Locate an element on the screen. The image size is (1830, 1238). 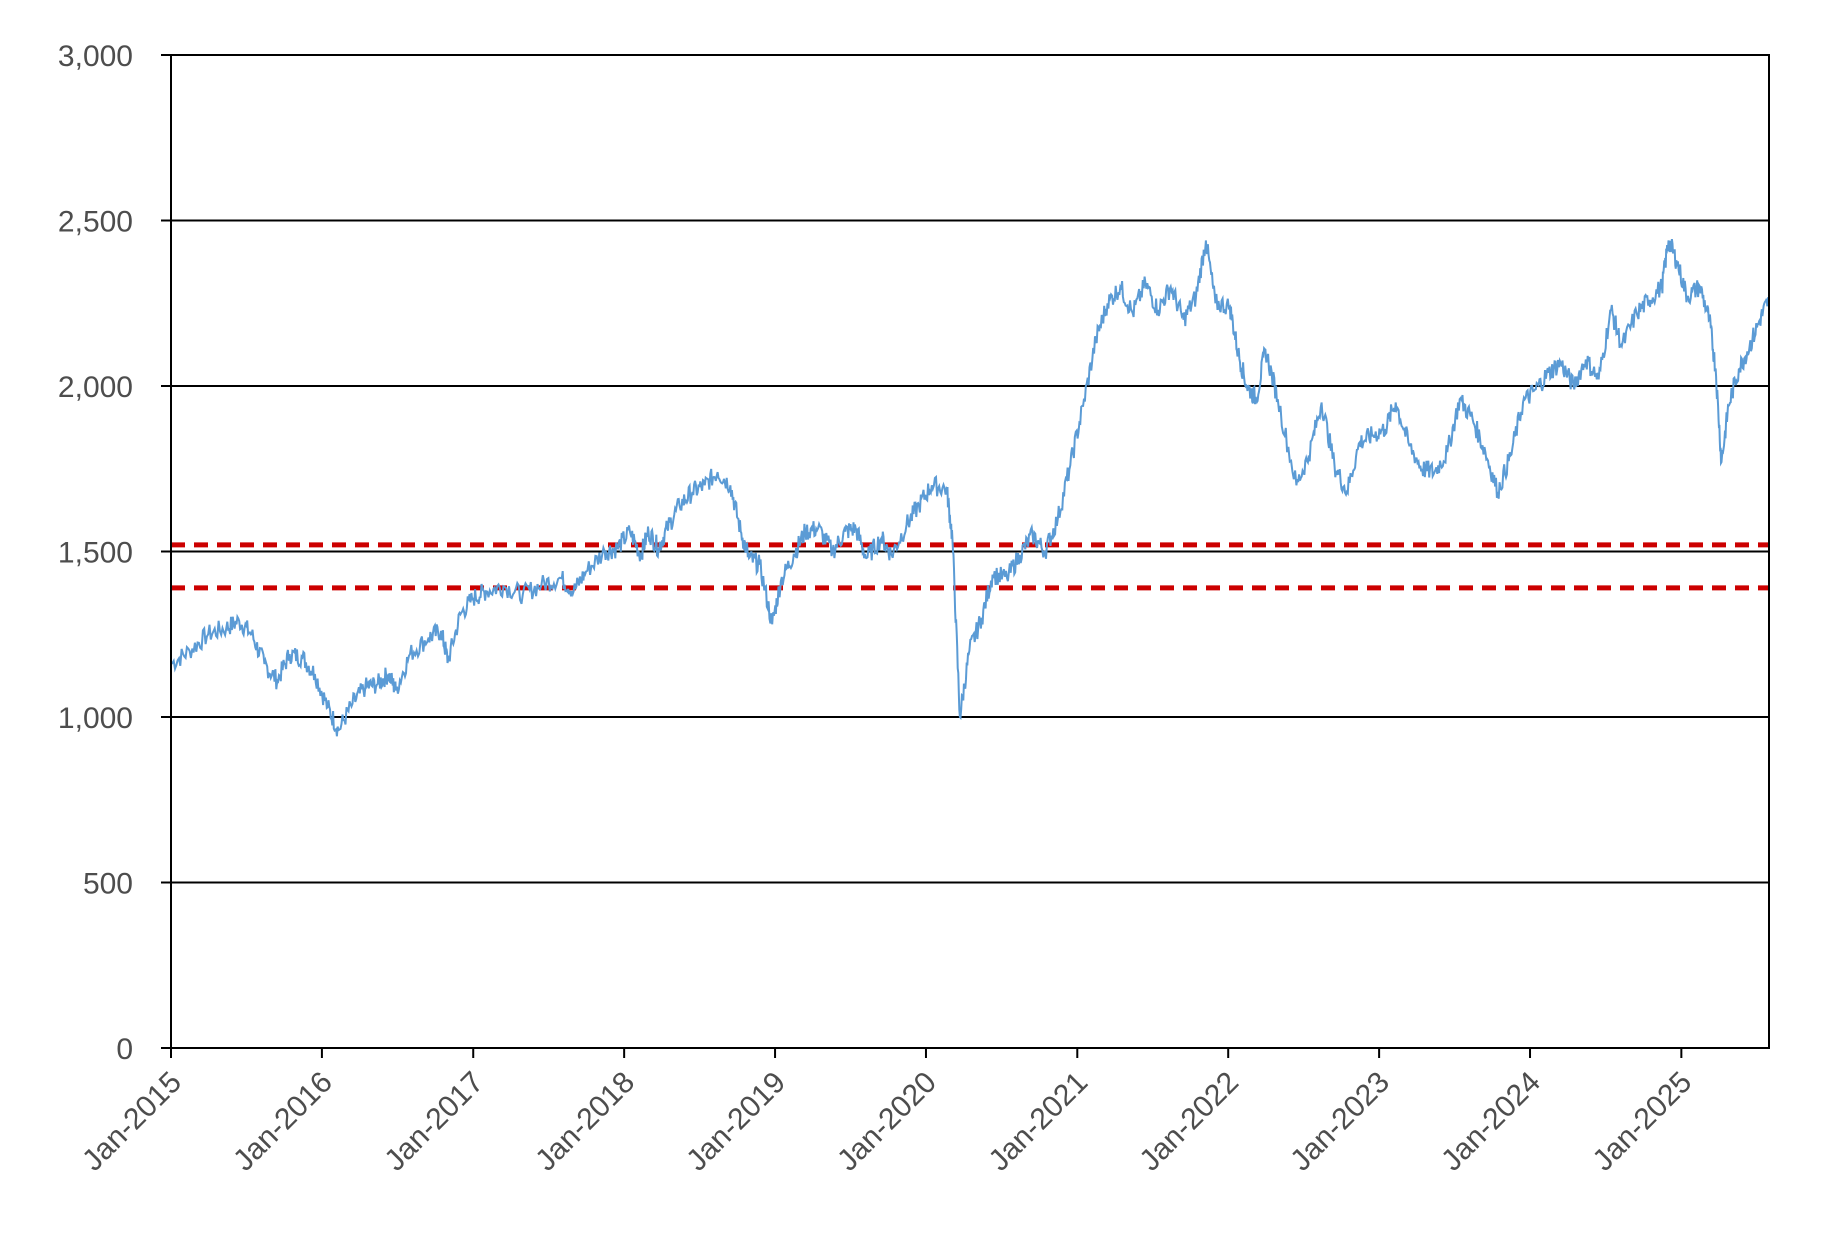
x-tick-label: Jan-2018 is located at coordinates (585, 1122).